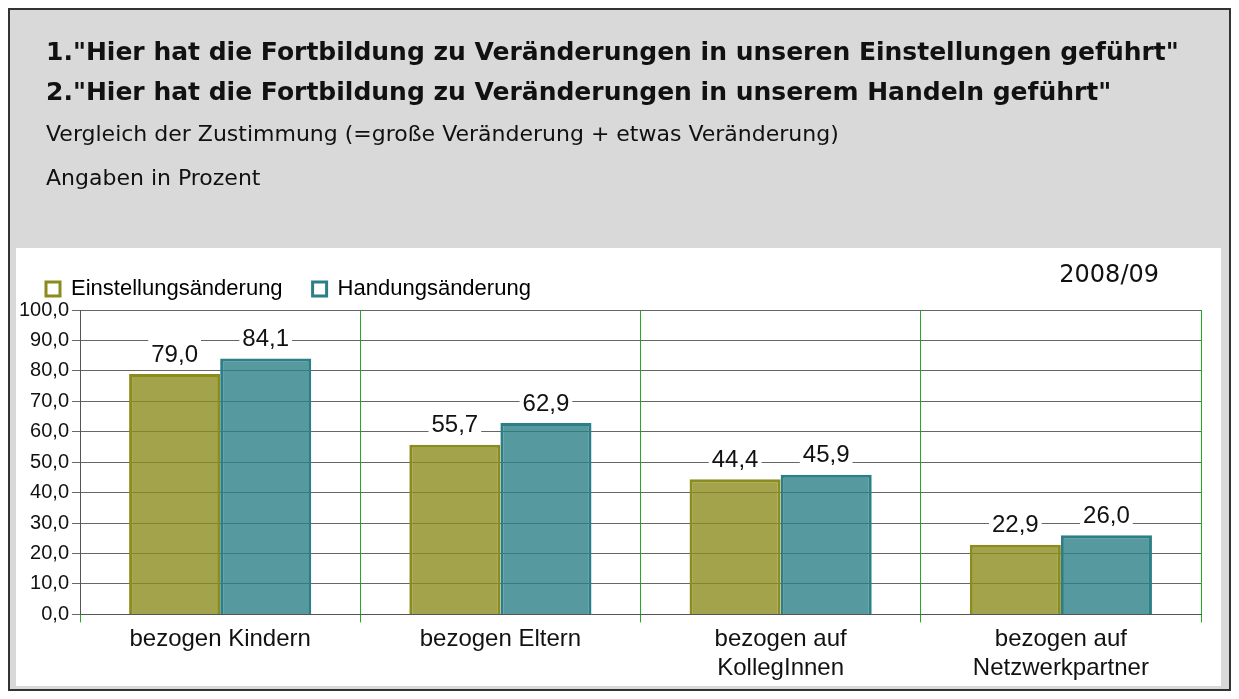 The image size is (1239, 699). What do you see at coordinates (1109, 274) in the screenshot?
I see `text: 2008/09` at bounding box center [1109, 274].